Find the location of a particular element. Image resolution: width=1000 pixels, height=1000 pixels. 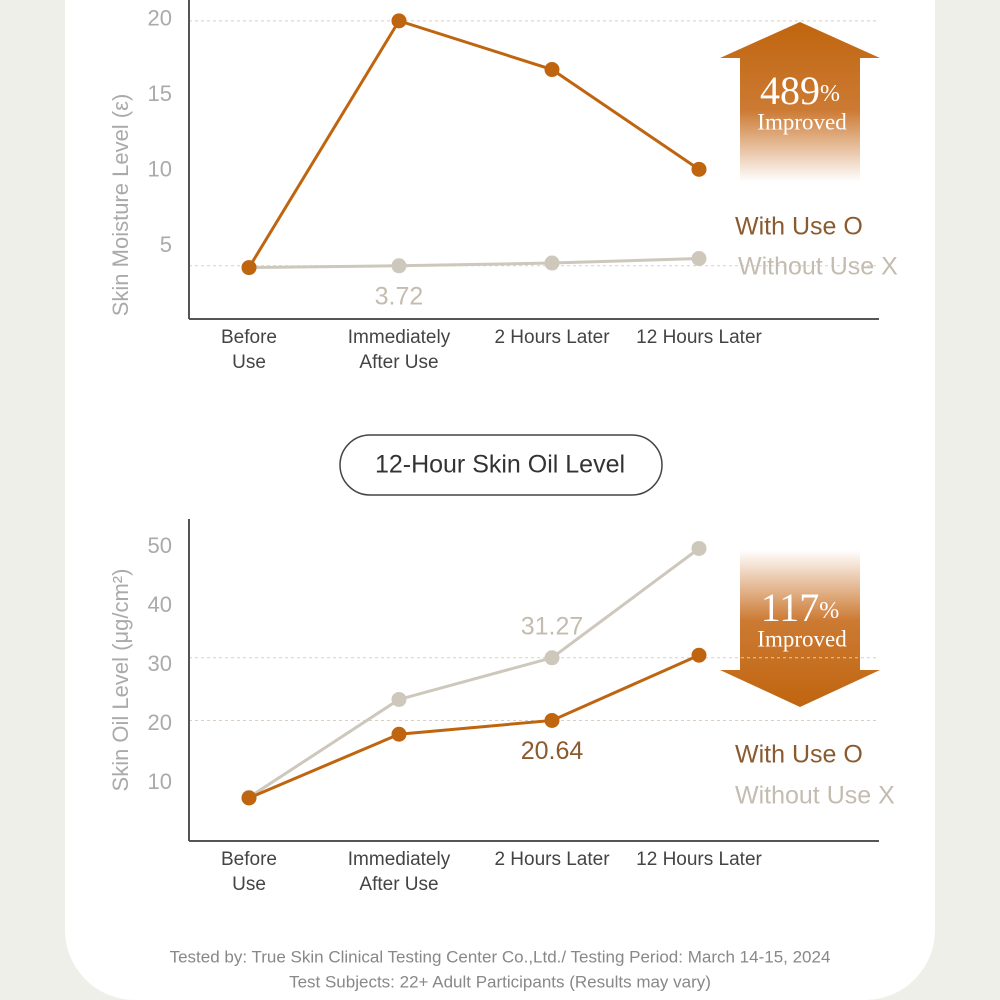

improvement-number: 489 is located at coordinates (790, 90).